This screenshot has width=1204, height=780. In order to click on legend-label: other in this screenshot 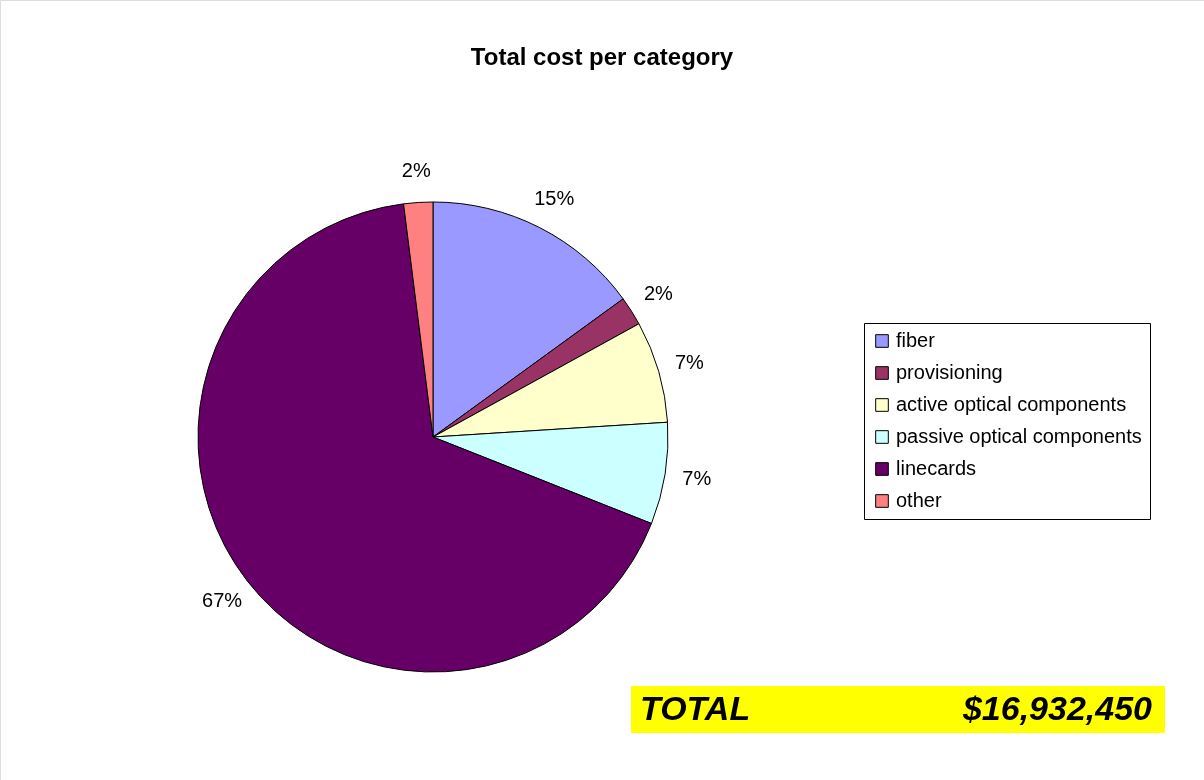, I will do `click(919, 500)`.